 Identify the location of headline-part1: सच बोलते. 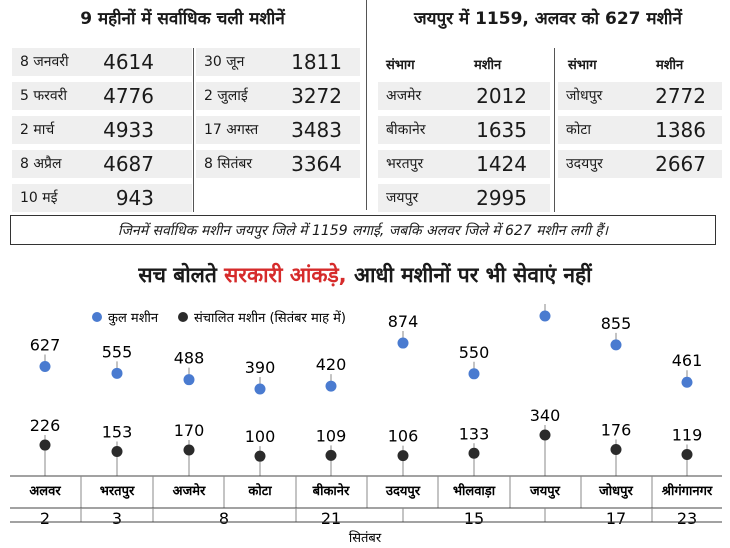
(177, 275).